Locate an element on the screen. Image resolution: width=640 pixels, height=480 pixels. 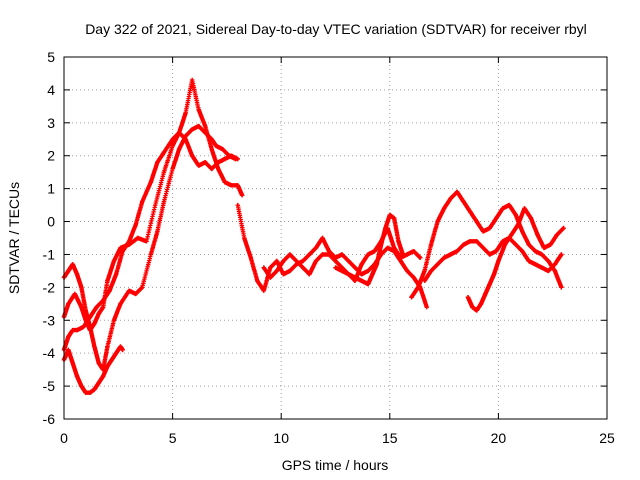
y-tick-label: -4 is located at coordinates (49, 353).